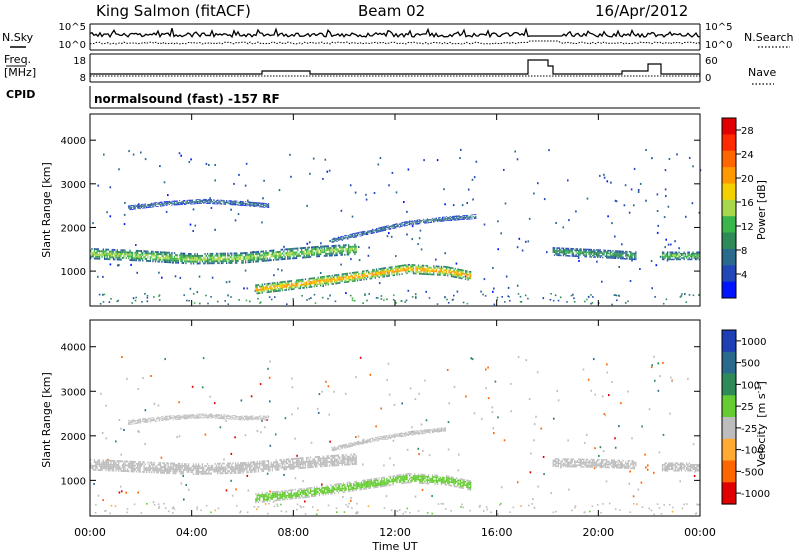  What do you see at coordinates (395, 32) in the screenshot?
I see `nsky-trace` at bounding box center [395, 32].